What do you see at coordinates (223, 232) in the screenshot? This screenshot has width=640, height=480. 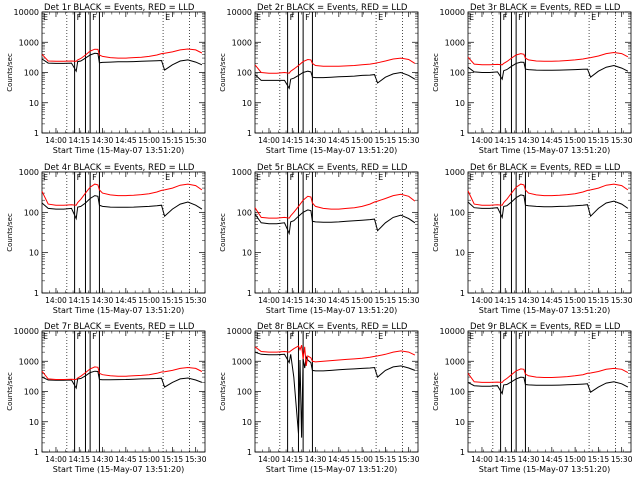 I see `y-axis-label: Counts/sec` at bounding box center [223, 232].